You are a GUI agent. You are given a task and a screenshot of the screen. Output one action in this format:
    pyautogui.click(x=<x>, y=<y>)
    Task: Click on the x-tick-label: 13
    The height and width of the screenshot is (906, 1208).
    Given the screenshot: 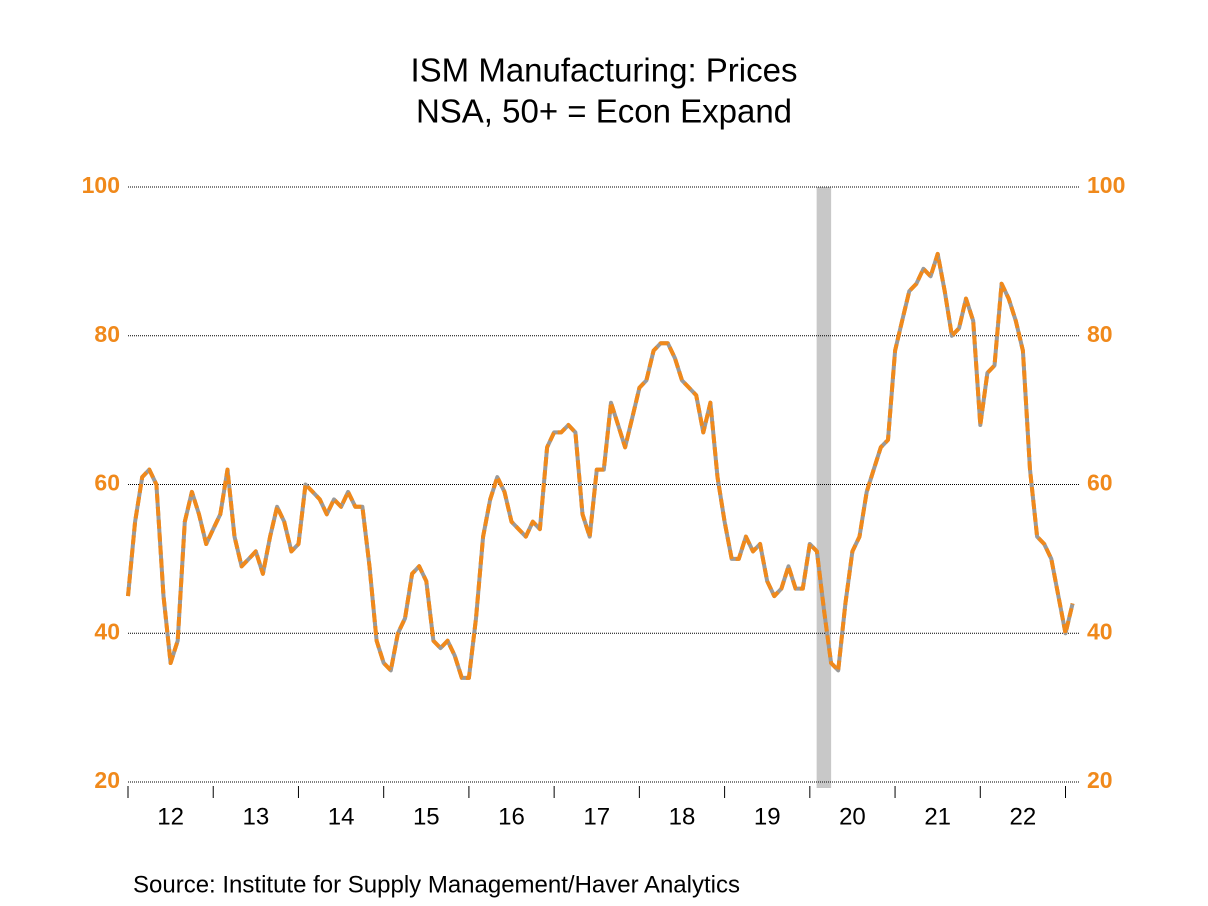 What is the action you would take?
    pyautogui.click(x=255, y=816)
    